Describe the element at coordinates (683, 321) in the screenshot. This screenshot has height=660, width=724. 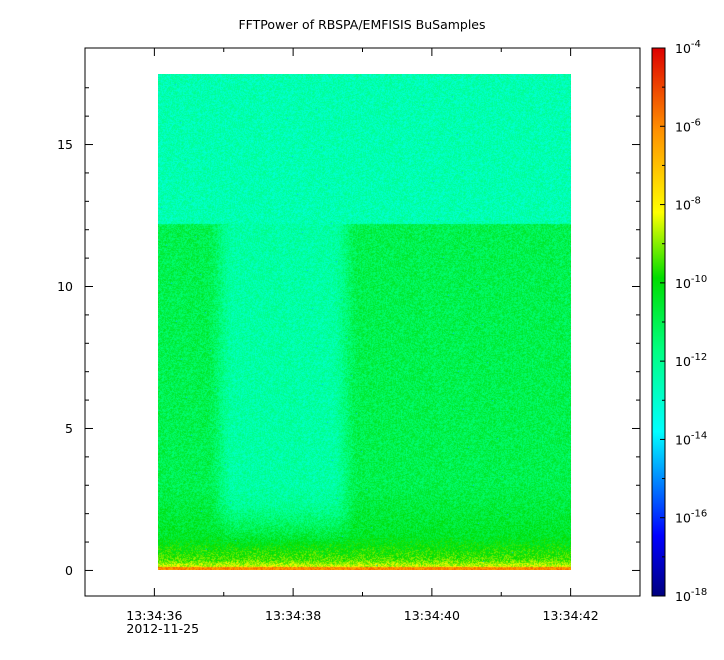
I see `colorbar-axis: 10⁻¹⁸ 10⁻¹⁶ 10⁻¹⁴ 10⁻¹² 10⁻¹⁰ 10⁻⁸ 10⁻⁶ 10⁻⁴` at that location.